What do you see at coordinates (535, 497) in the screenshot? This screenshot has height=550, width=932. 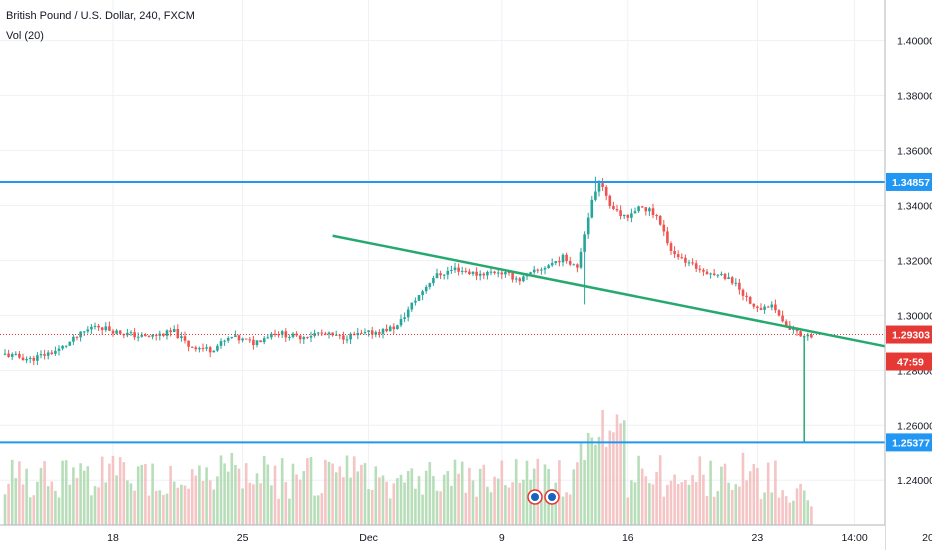 I see `flag-icon-inner` at bounding box center [535, 497].